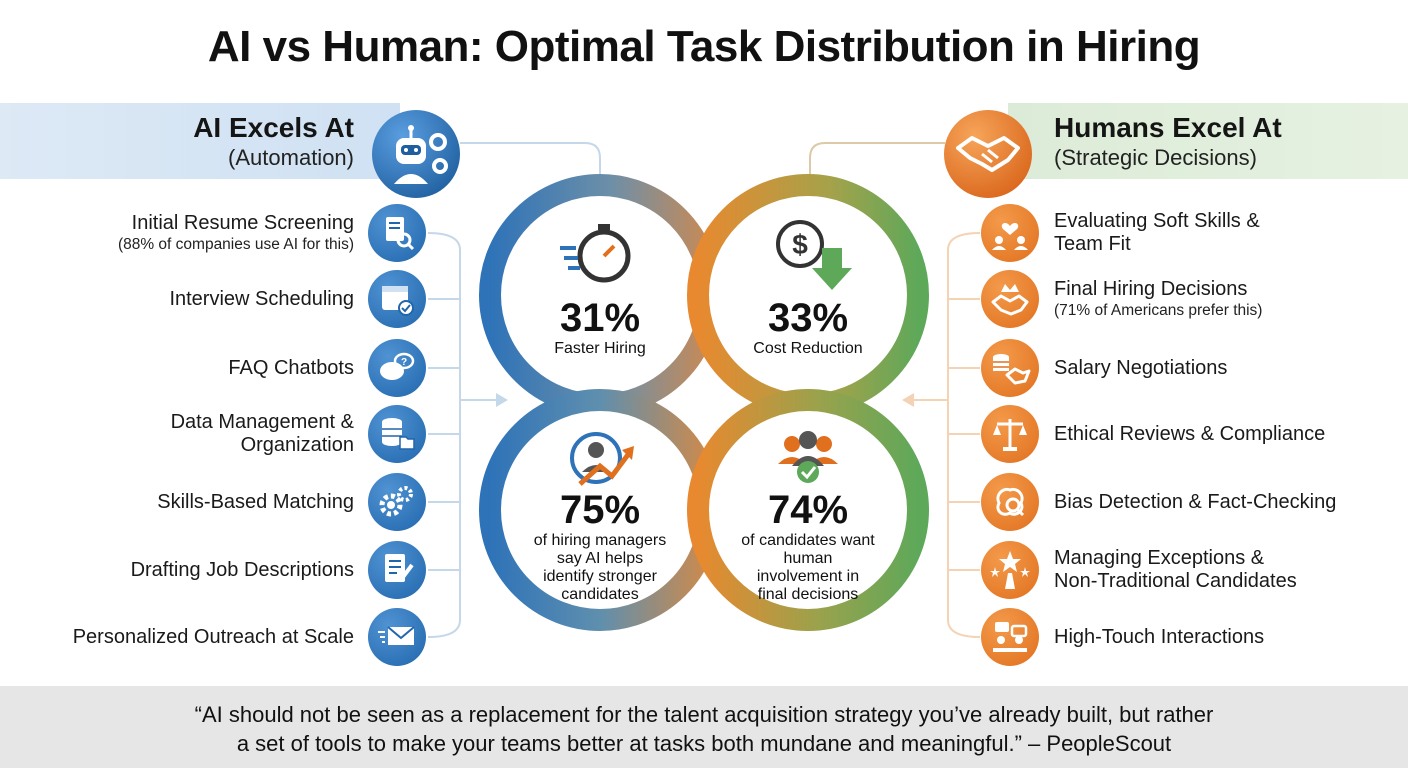 This screenshot has height=768, width=1408. Describe the element at coordinates (1141, 367) in the screenshot. I see `human-item-salary: Salary Negotiations` at that location.